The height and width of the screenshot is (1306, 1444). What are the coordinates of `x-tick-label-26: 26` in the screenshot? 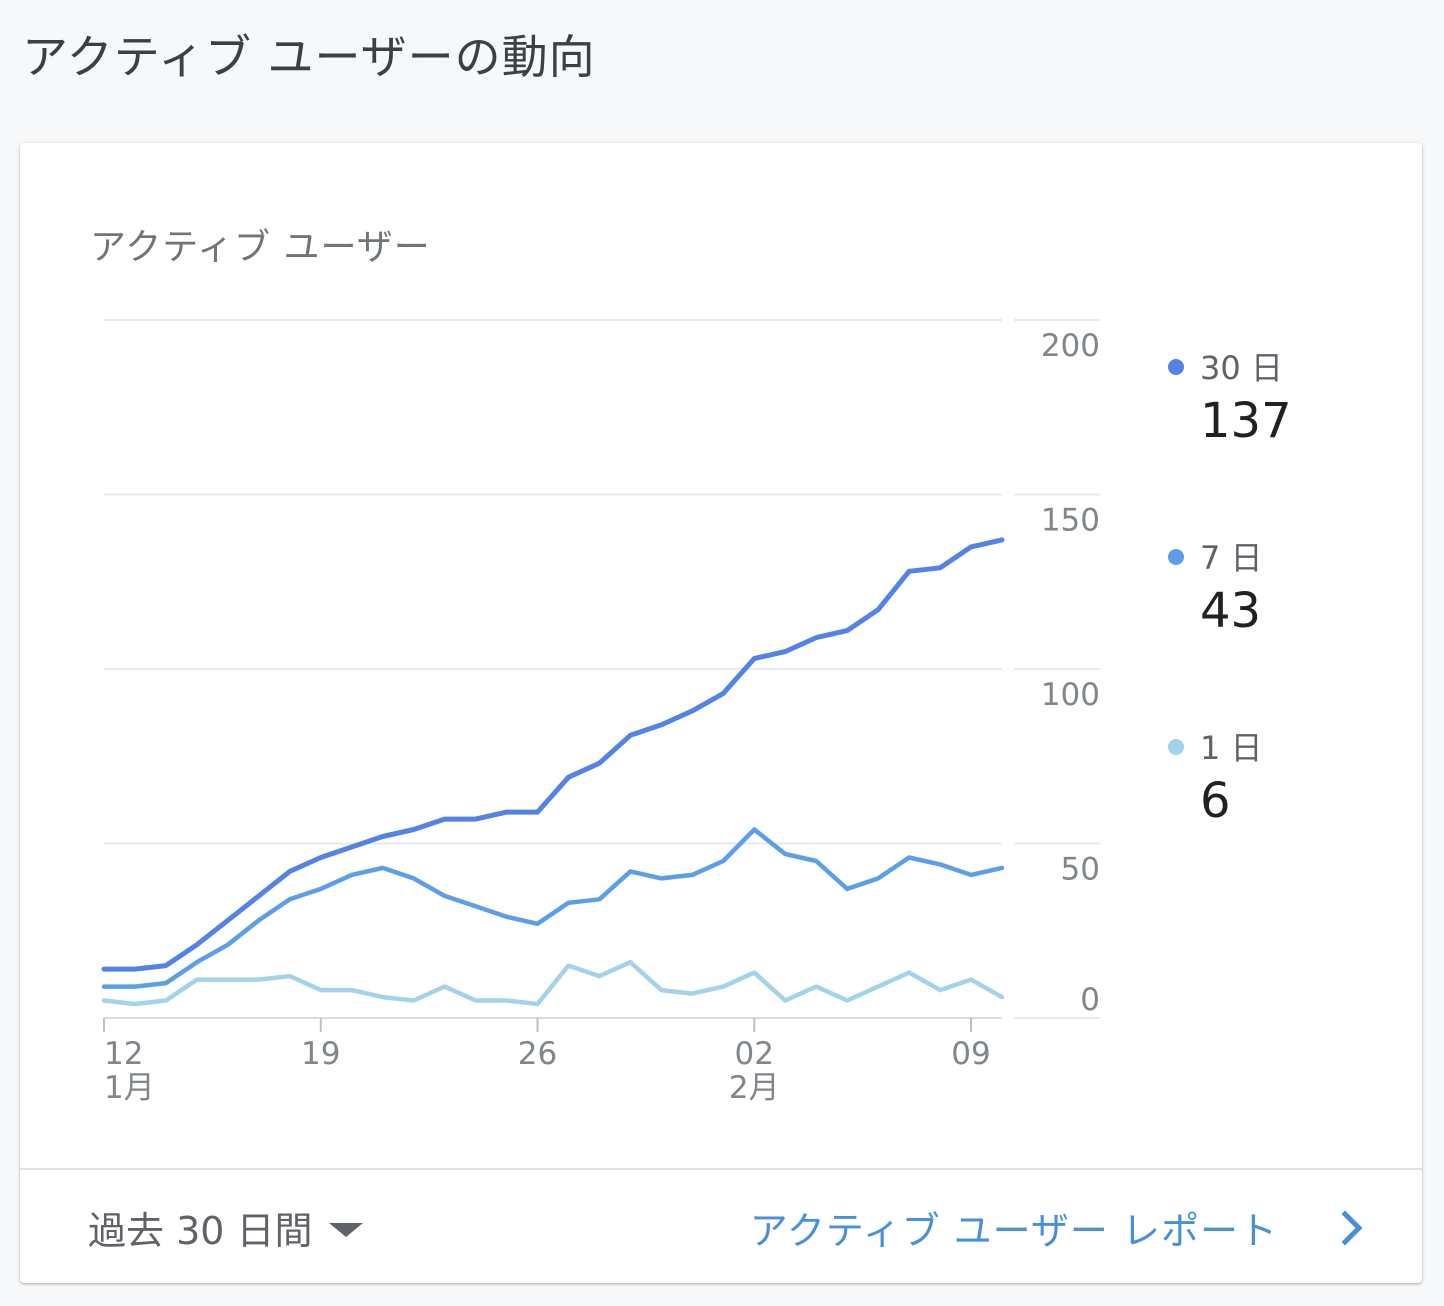 It's located at (537, 1054).